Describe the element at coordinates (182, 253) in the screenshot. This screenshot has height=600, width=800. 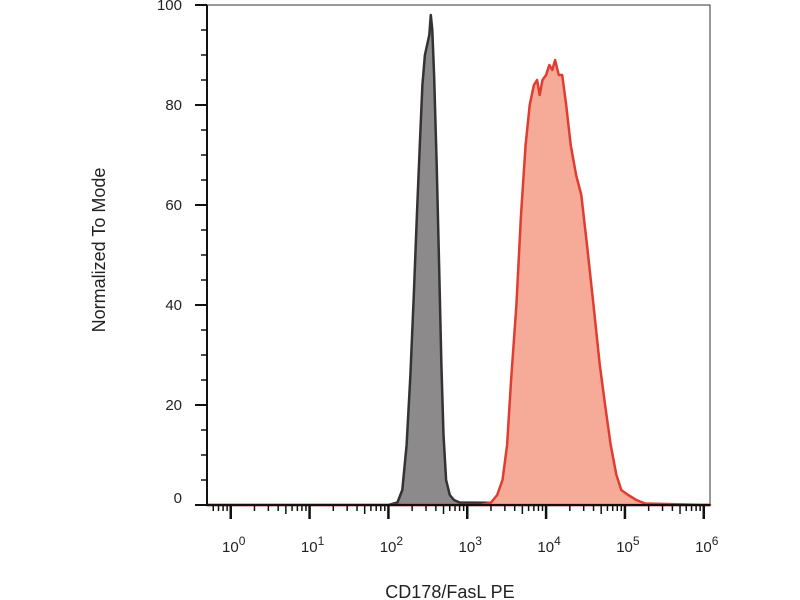
I see `y-ticks: 0 20 40 60 80 100` at that location.